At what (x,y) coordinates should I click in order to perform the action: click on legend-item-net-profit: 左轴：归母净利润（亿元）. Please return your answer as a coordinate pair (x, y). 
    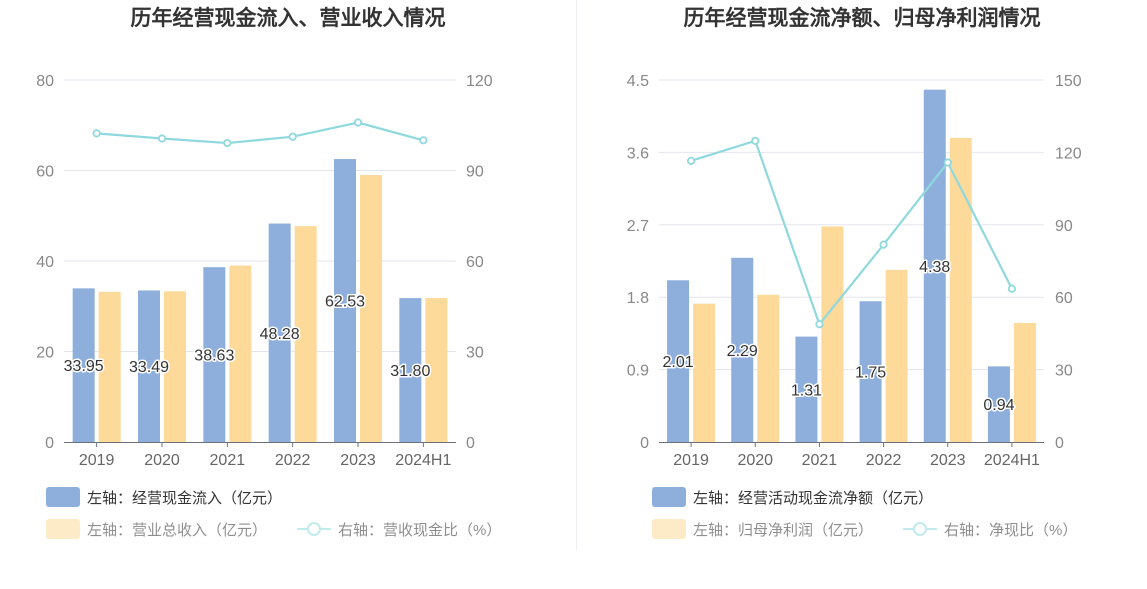
    Looking at the image, I should click on (762, 529).